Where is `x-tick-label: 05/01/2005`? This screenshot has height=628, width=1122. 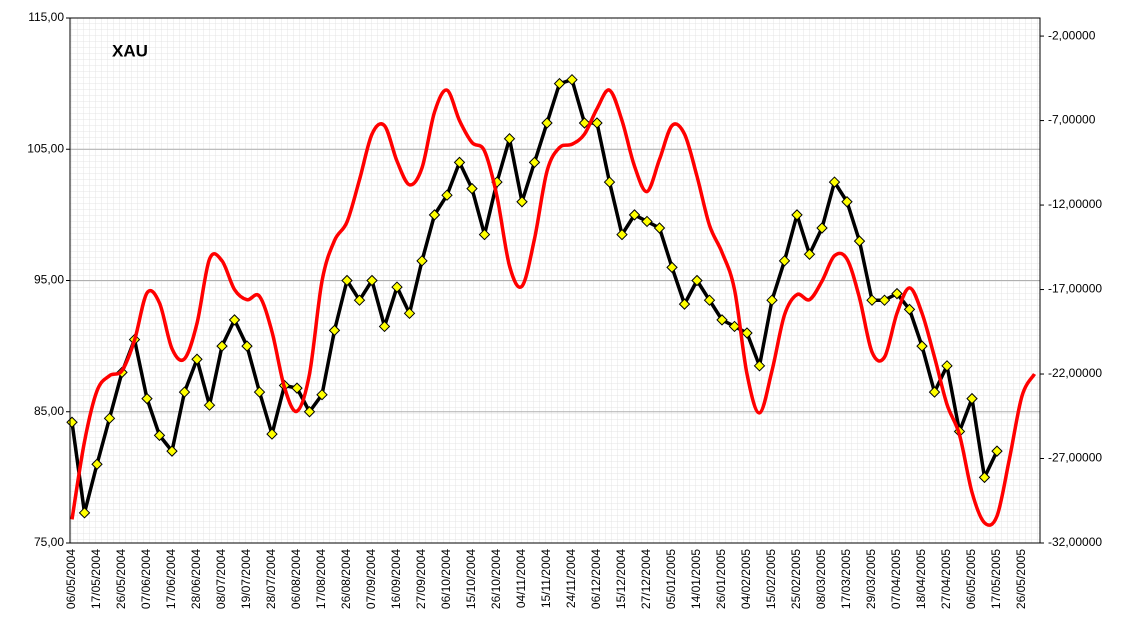 x-tick-label: 05/01/2005 is located at coordinates (671, 579).